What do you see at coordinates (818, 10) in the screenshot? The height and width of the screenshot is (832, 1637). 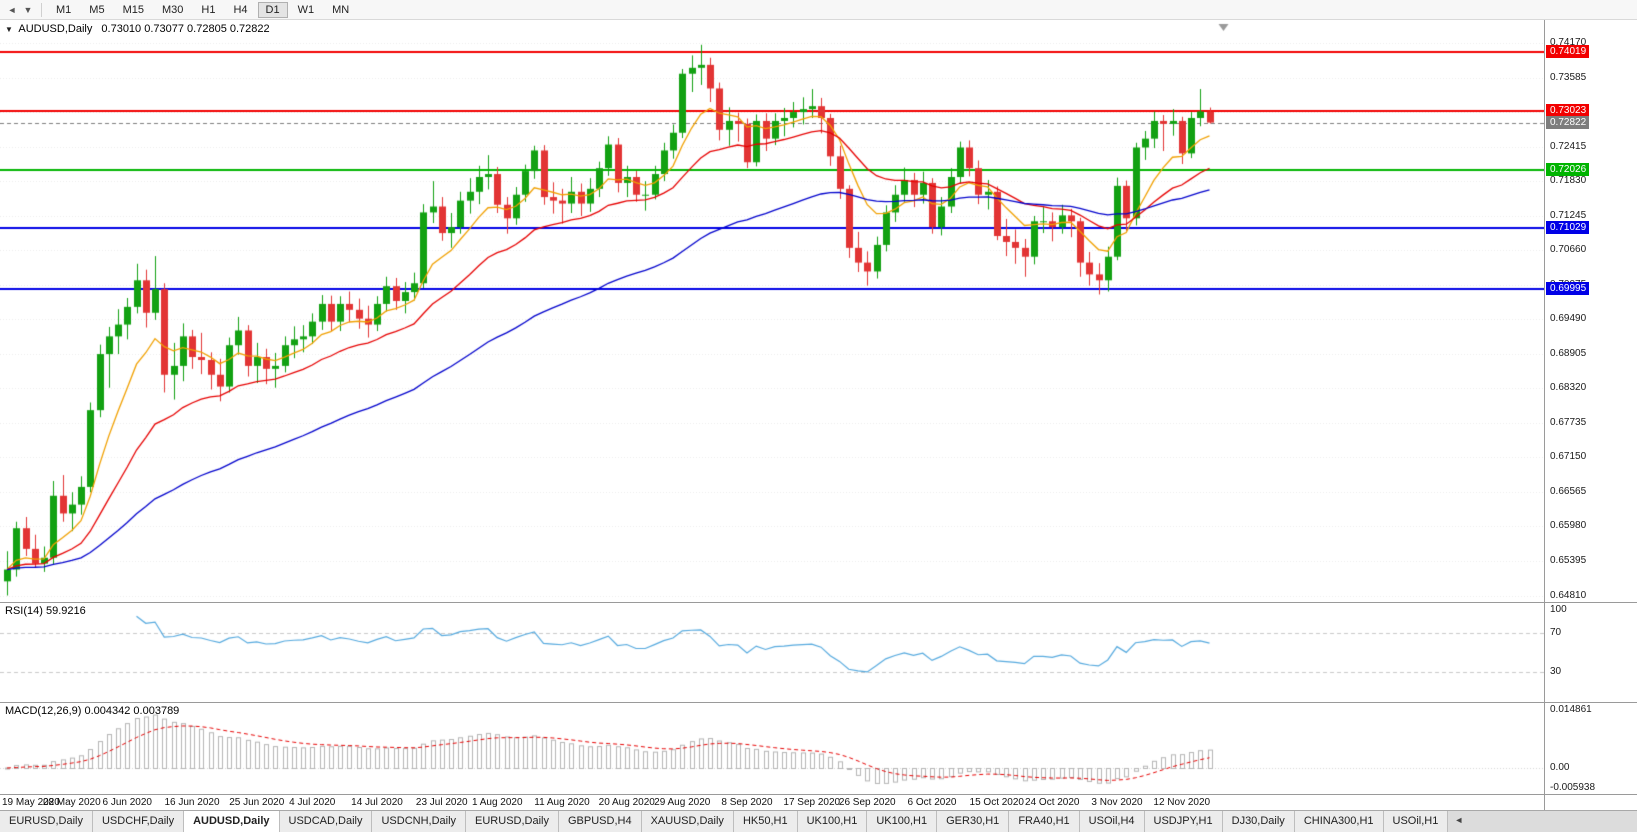 I see `toolbar: ◄ ▼ M1 M5 M15 M30 H1 H4 D1 W1 MN` at bounding box center [818, 10].